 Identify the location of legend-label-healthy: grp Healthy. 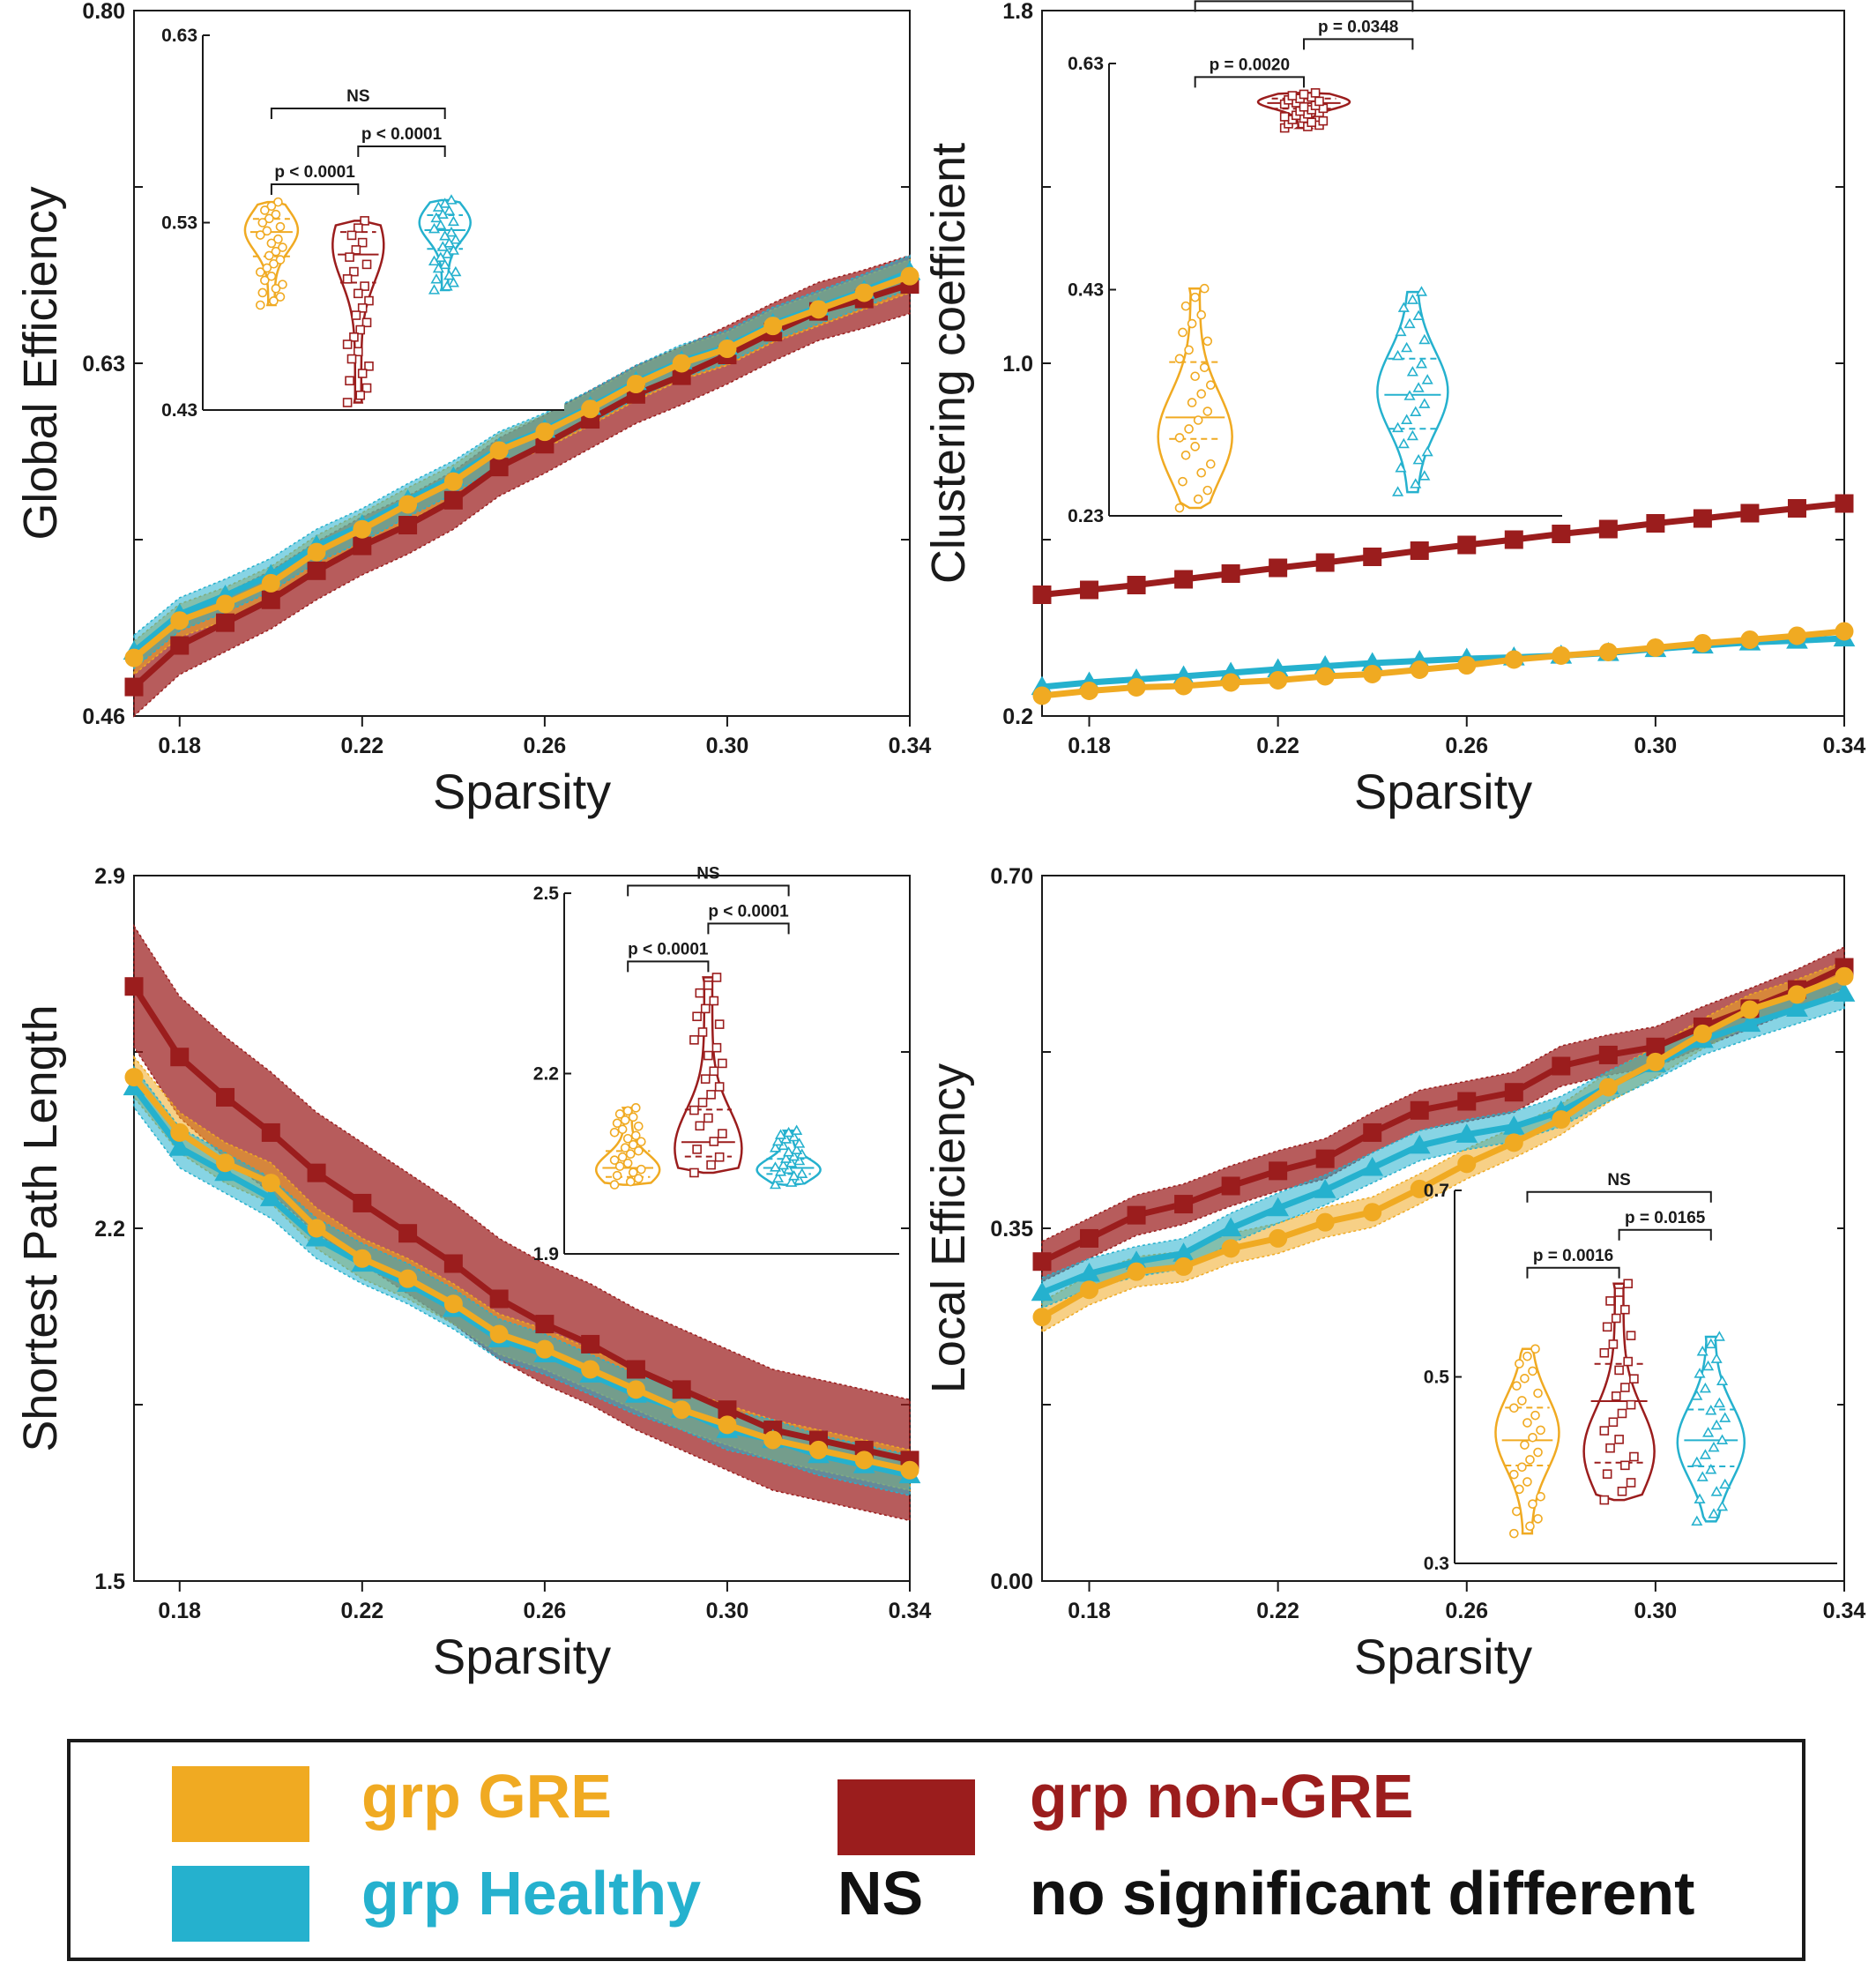
(531, 1893).